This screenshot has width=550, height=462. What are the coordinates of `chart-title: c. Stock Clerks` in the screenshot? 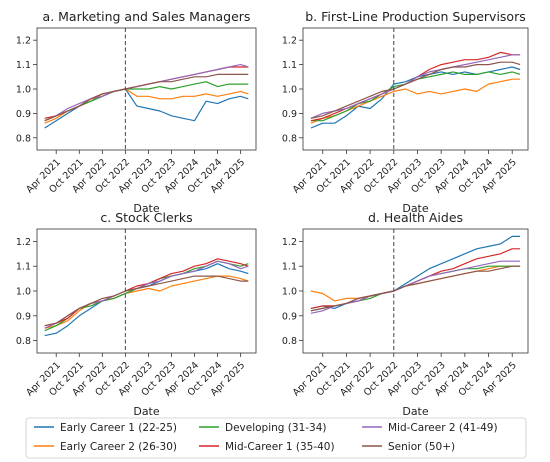 It's located at (146, 217).